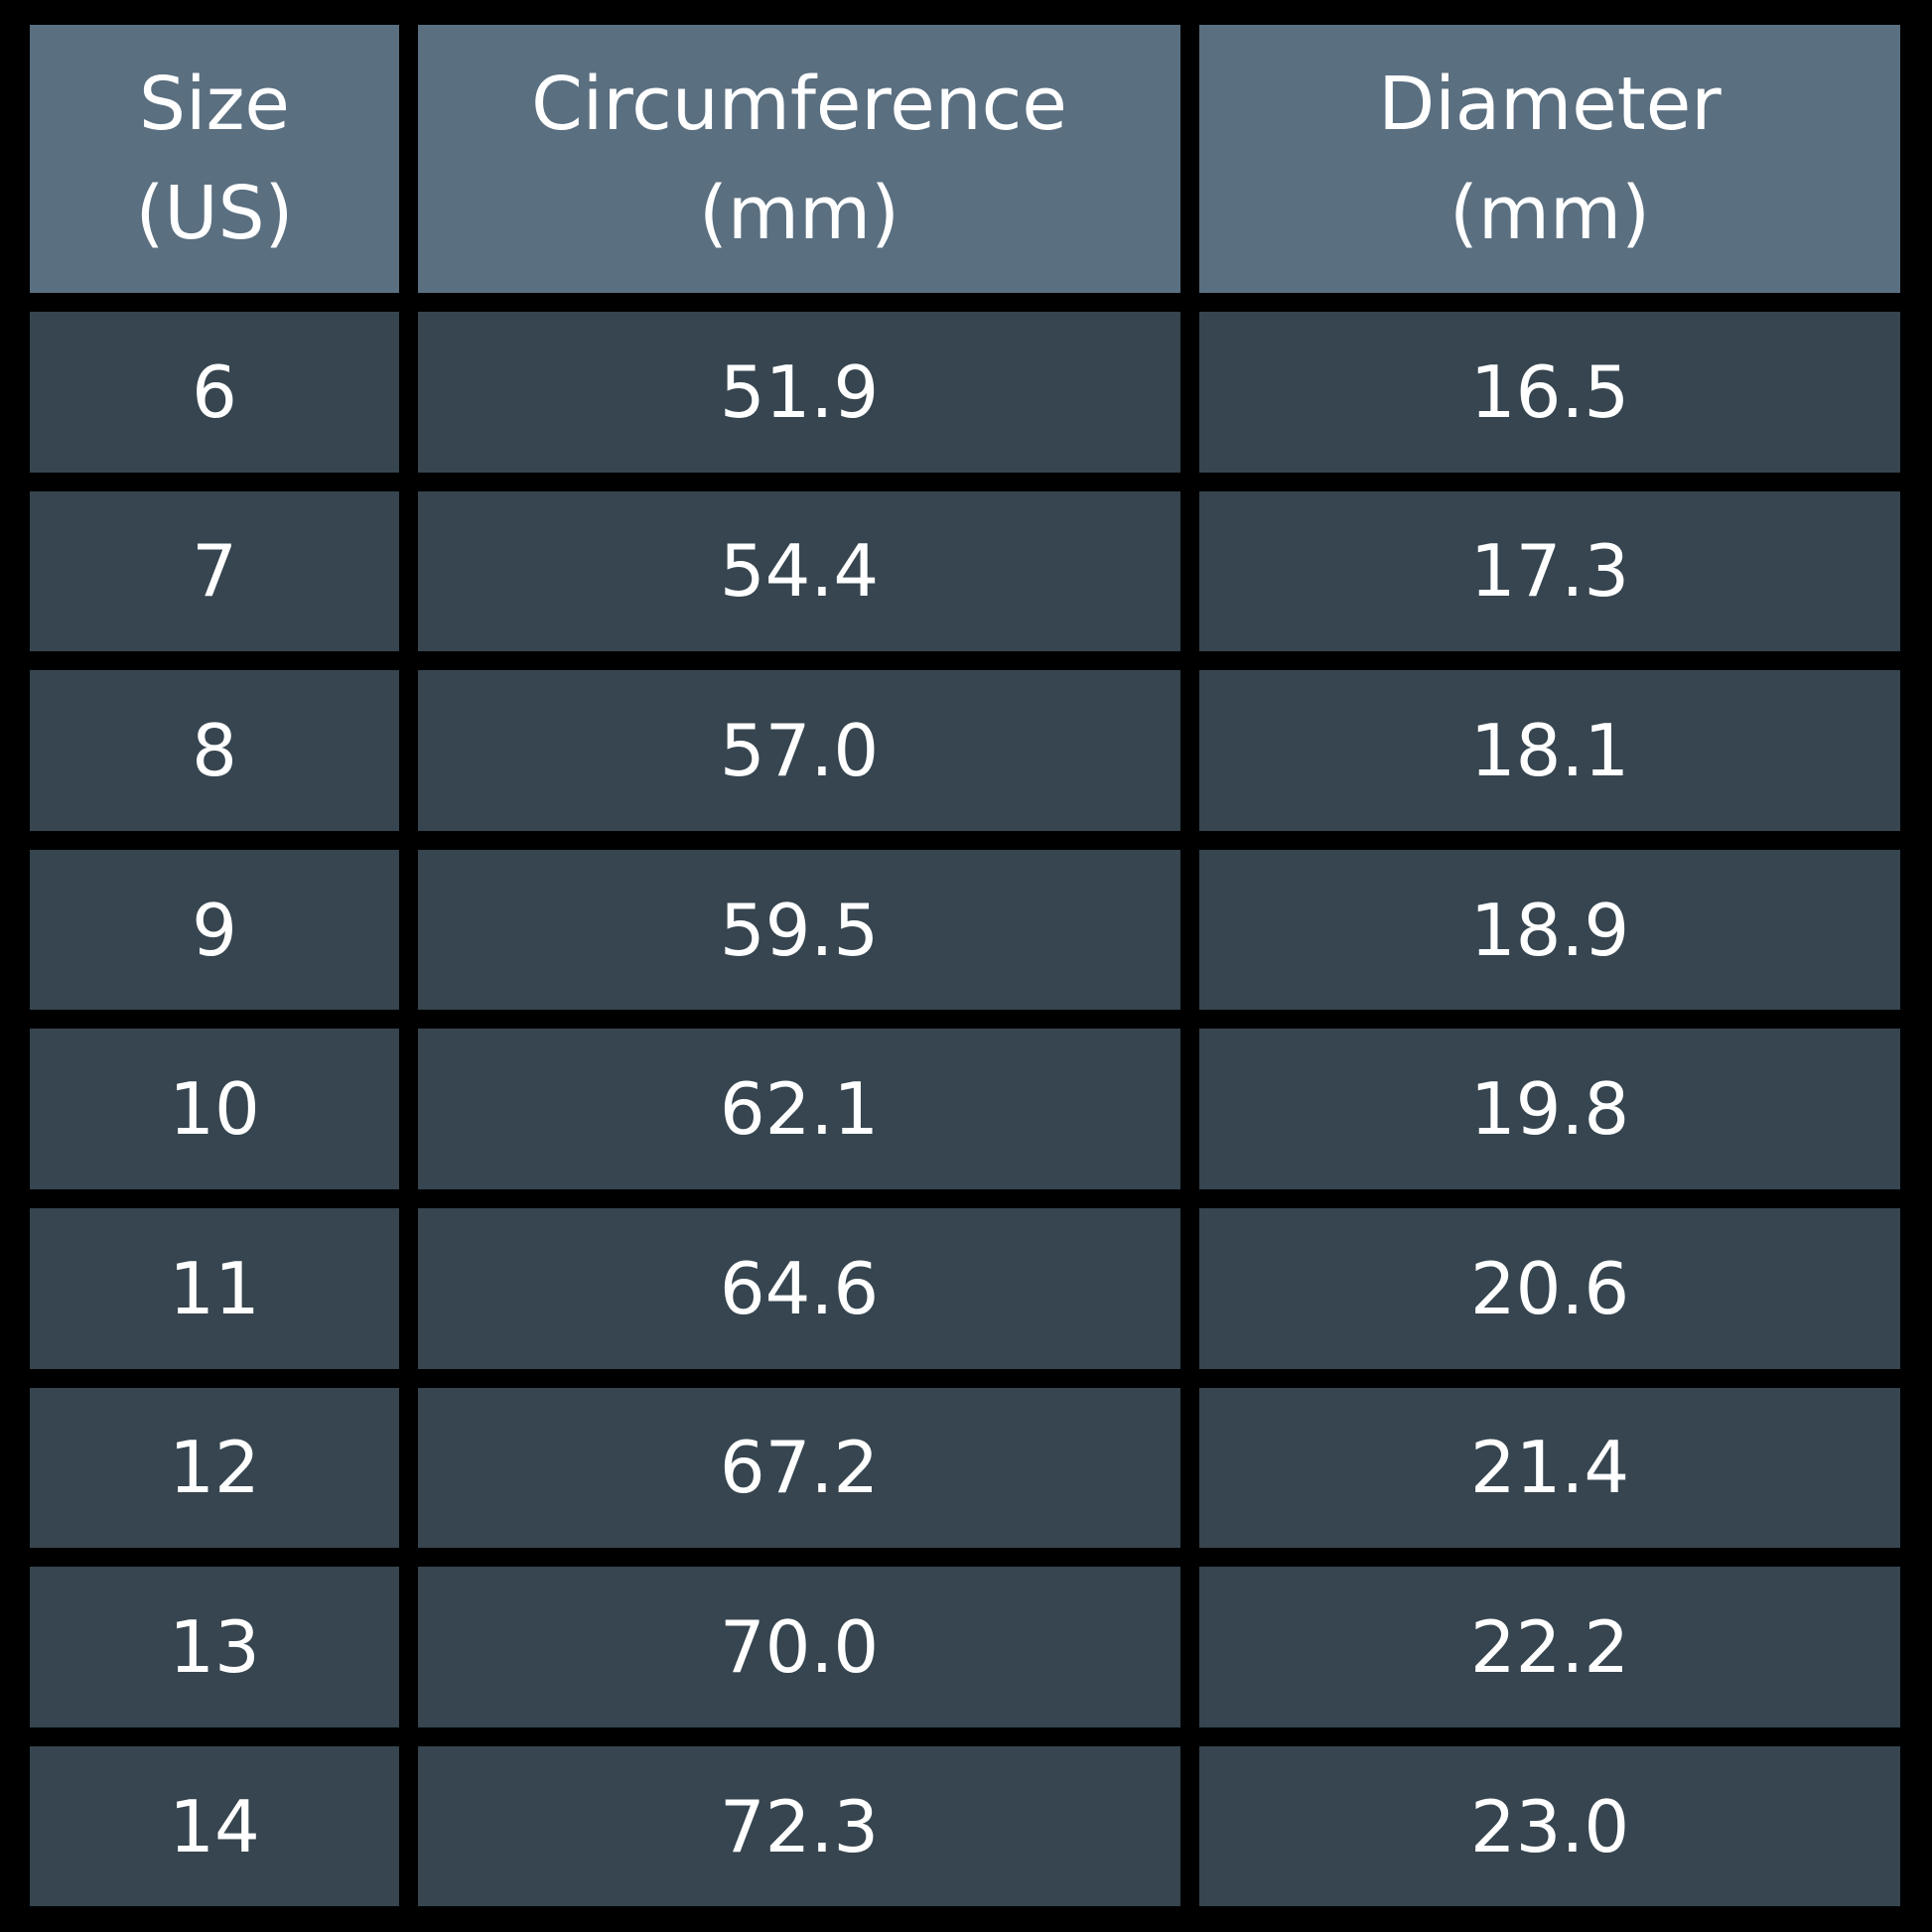 The width and height of the screenshot is (1932, 1932). Describe the element at coordinates (799, 159) in the screenshot. I see `header-circumference: Circumference (mm)` at that location.